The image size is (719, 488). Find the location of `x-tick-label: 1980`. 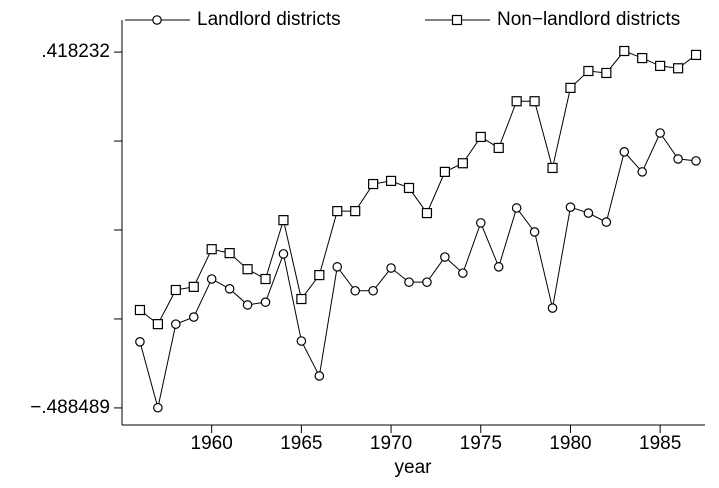

x-tick-label: 1980 is located at coordinates (570, 443).